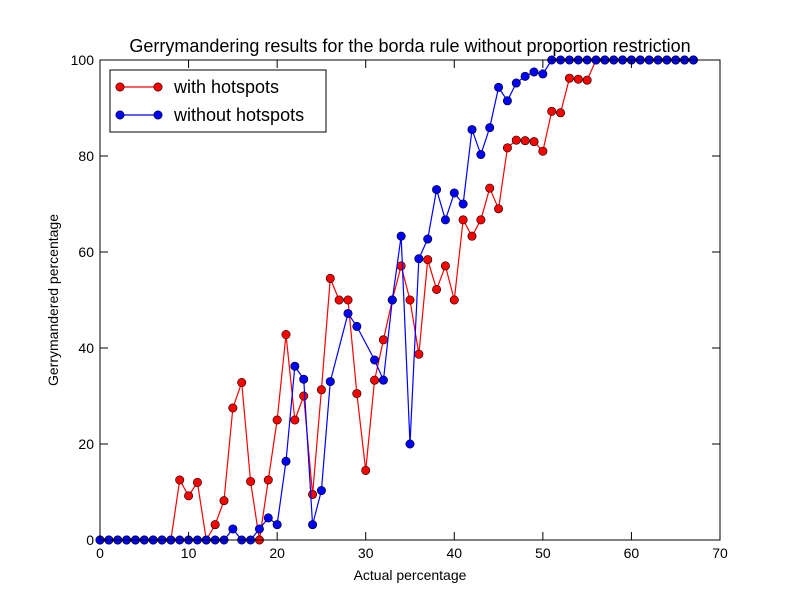 The width and height of the screenshot is (800, 600). I want to click on y-tick-label: 20, so click(86, 444).